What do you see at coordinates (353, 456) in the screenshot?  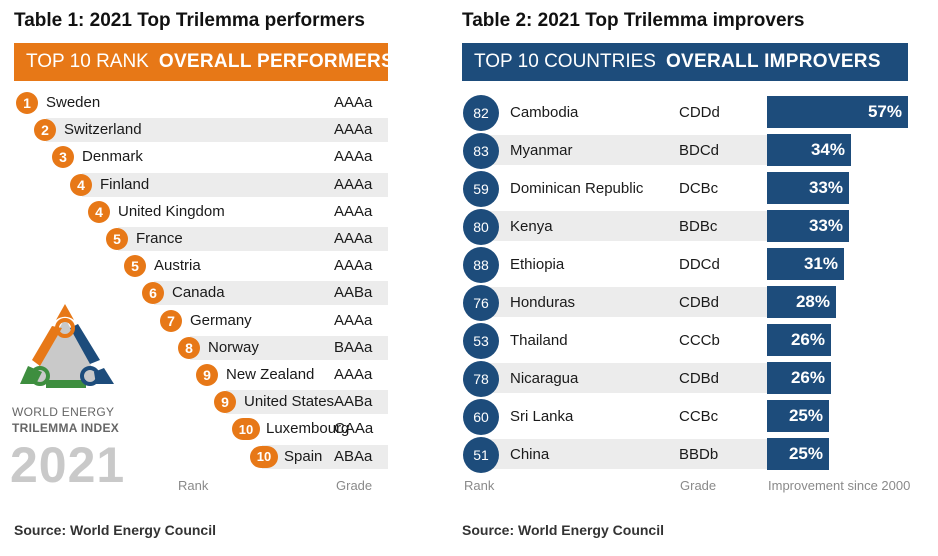 I see `grade-value: ABAa` at bounding box center [353, 456].